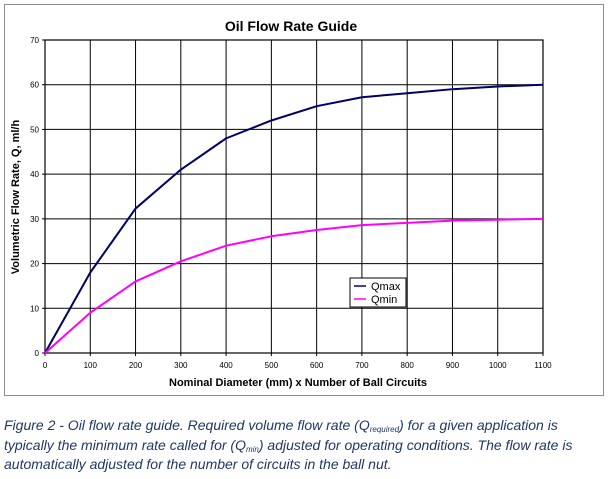 This screenshot has width=612, height=479. What do you see at coordinates (386, 287) in the screenshot?
I see `legend-label-qmax: Qmax` at bounding box center [386, 287].